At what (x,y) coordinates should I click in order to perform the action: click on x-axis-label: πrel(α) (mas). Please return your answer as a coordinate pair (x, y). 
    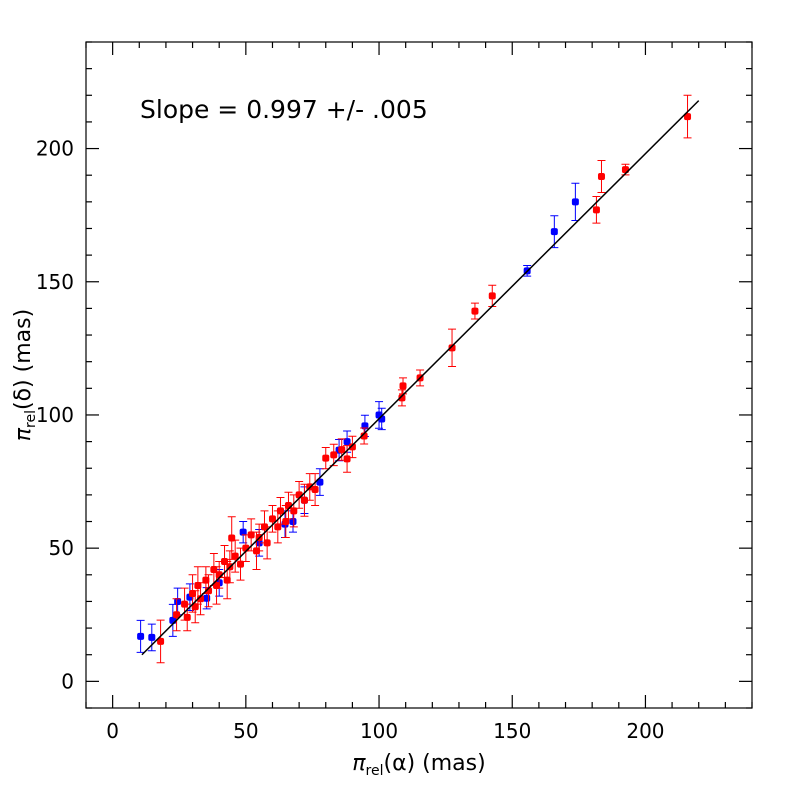
    Looking at the image, I should click on (418, 765).